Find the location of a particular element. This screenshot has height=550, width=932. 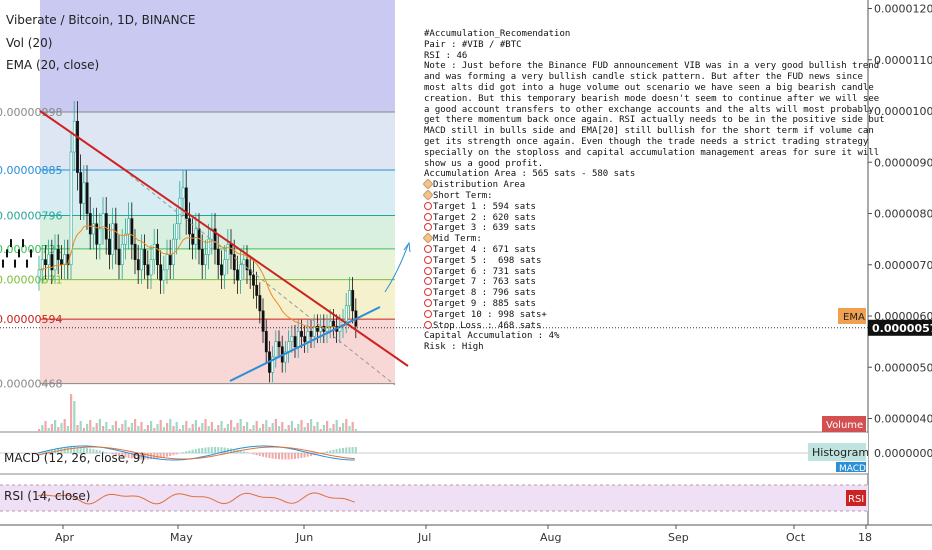

macd-tag: MACD is located at coordinates (852, 469).